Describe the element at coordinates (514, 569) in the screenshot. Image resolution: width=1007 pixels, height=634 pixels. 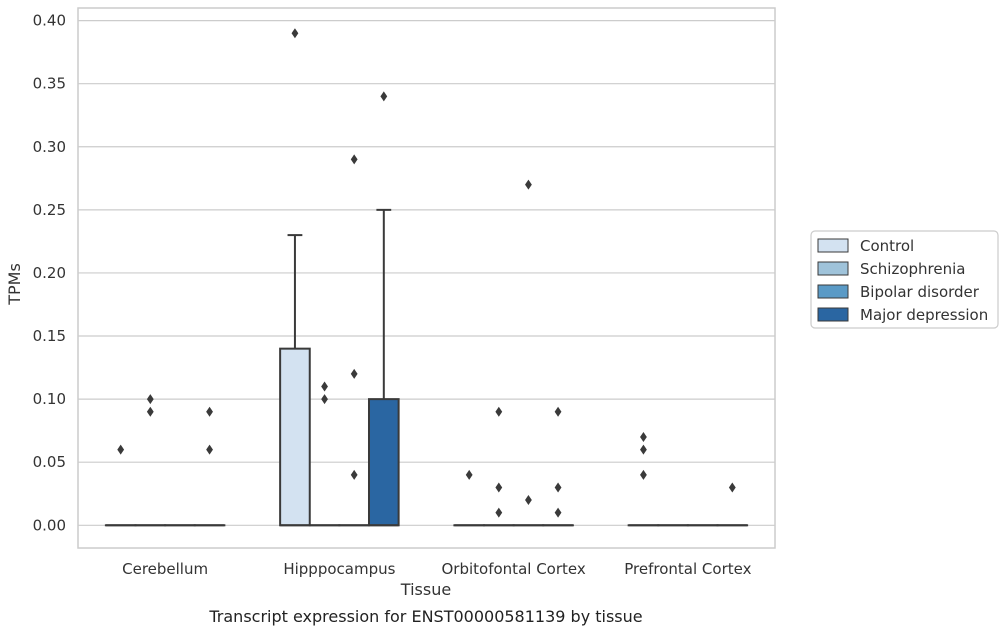
I see `x-tick-label: Orbitofontal Cortex` at that location.